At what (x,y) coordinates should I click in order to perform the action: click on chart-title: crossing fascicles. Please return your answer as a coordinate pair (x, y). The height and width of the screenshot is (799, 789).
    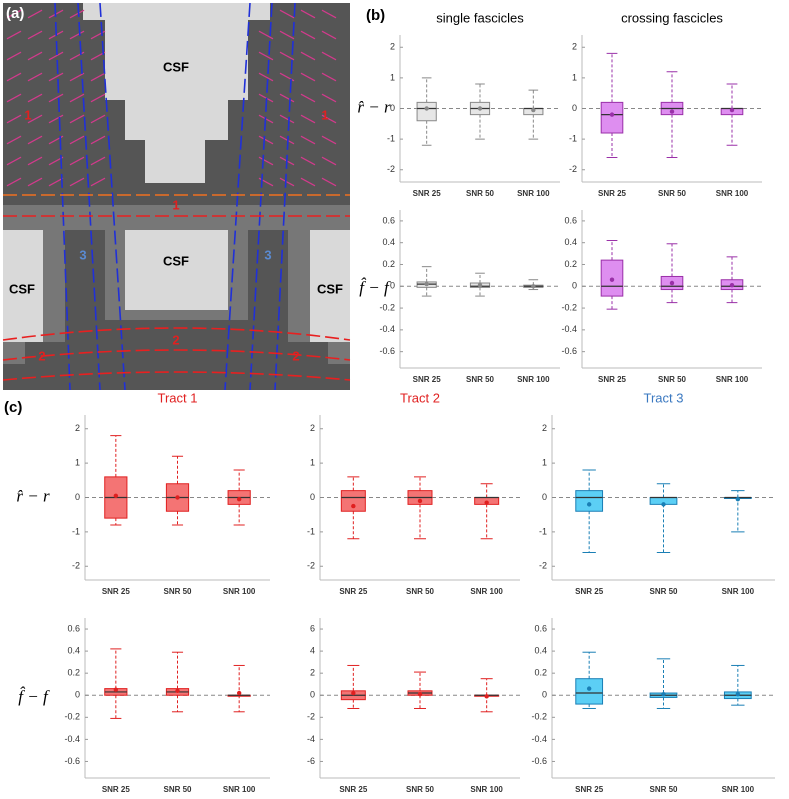
    Looking at the image, I should click on (672, 17).